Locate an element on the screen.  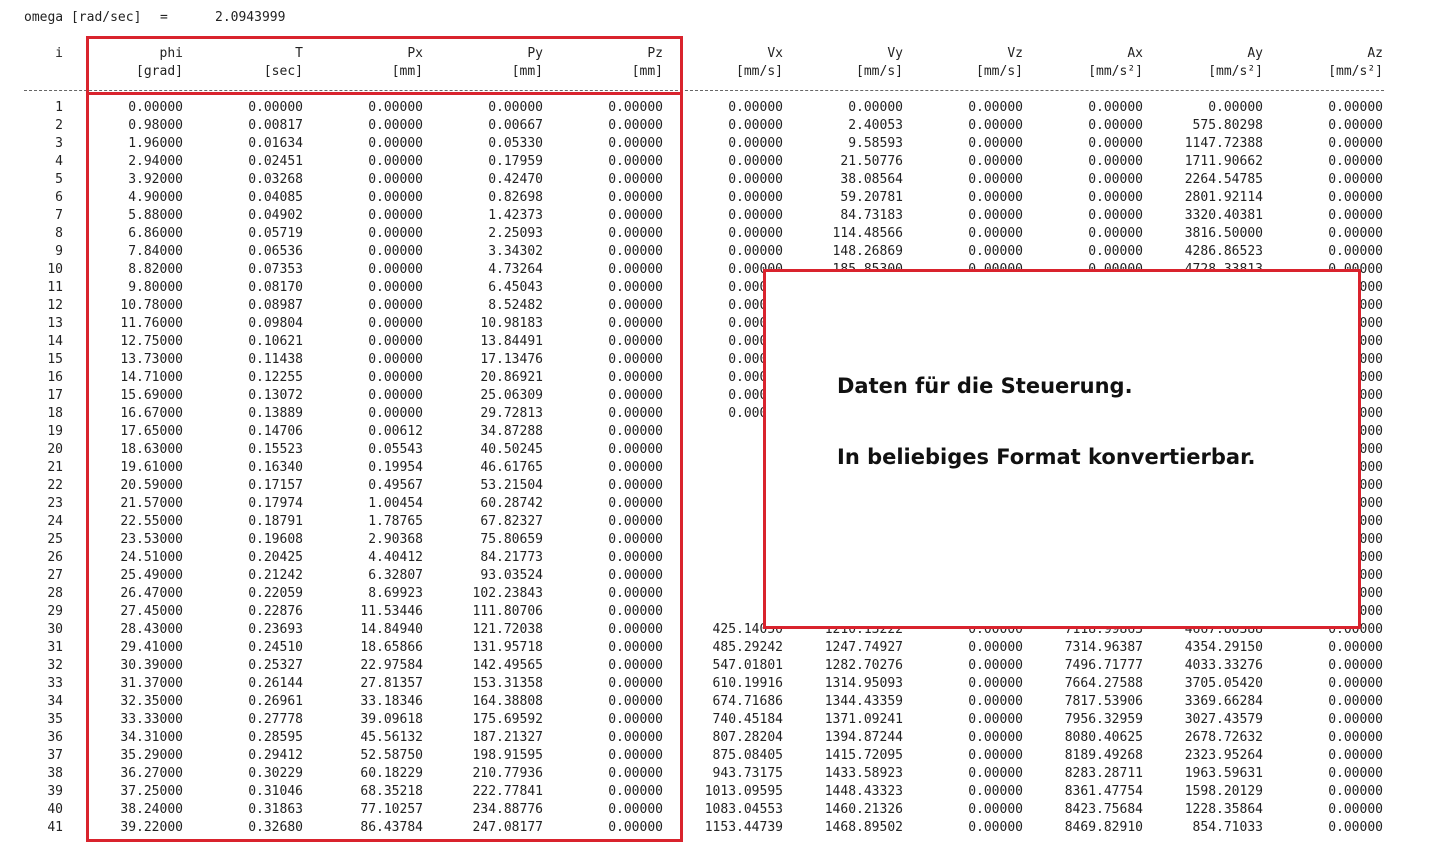
cell: 1468.89502 is located at coordinates (863, 827).